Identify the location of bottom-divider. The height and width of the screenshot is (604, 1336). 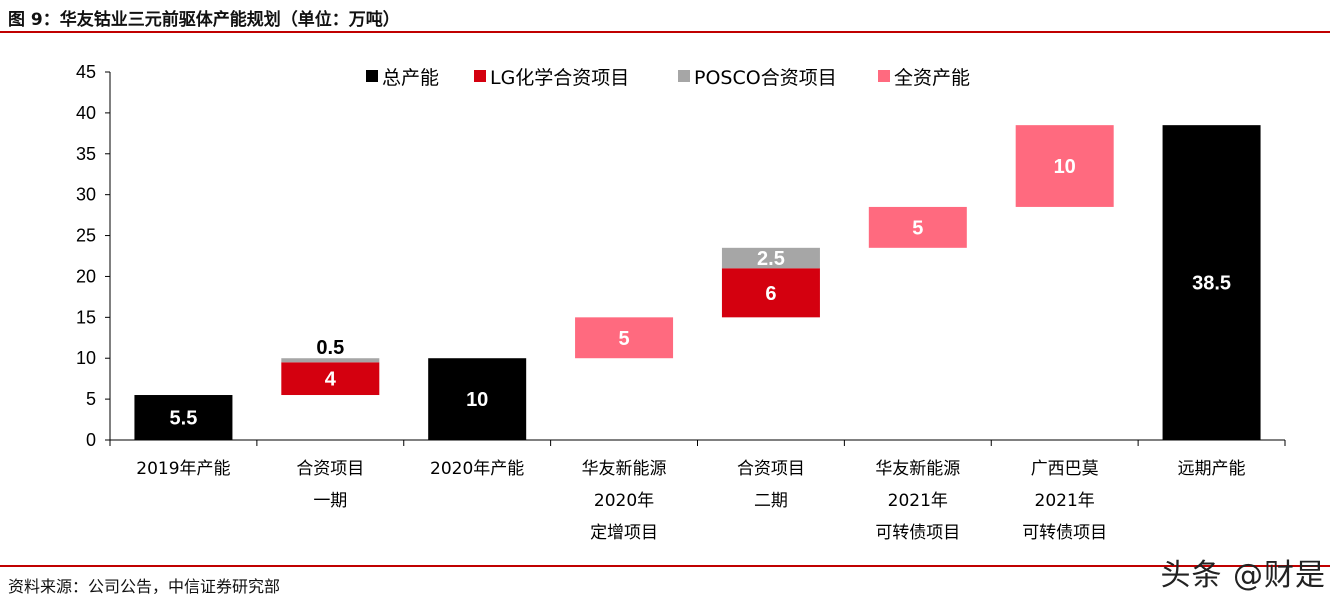
(665, 566).